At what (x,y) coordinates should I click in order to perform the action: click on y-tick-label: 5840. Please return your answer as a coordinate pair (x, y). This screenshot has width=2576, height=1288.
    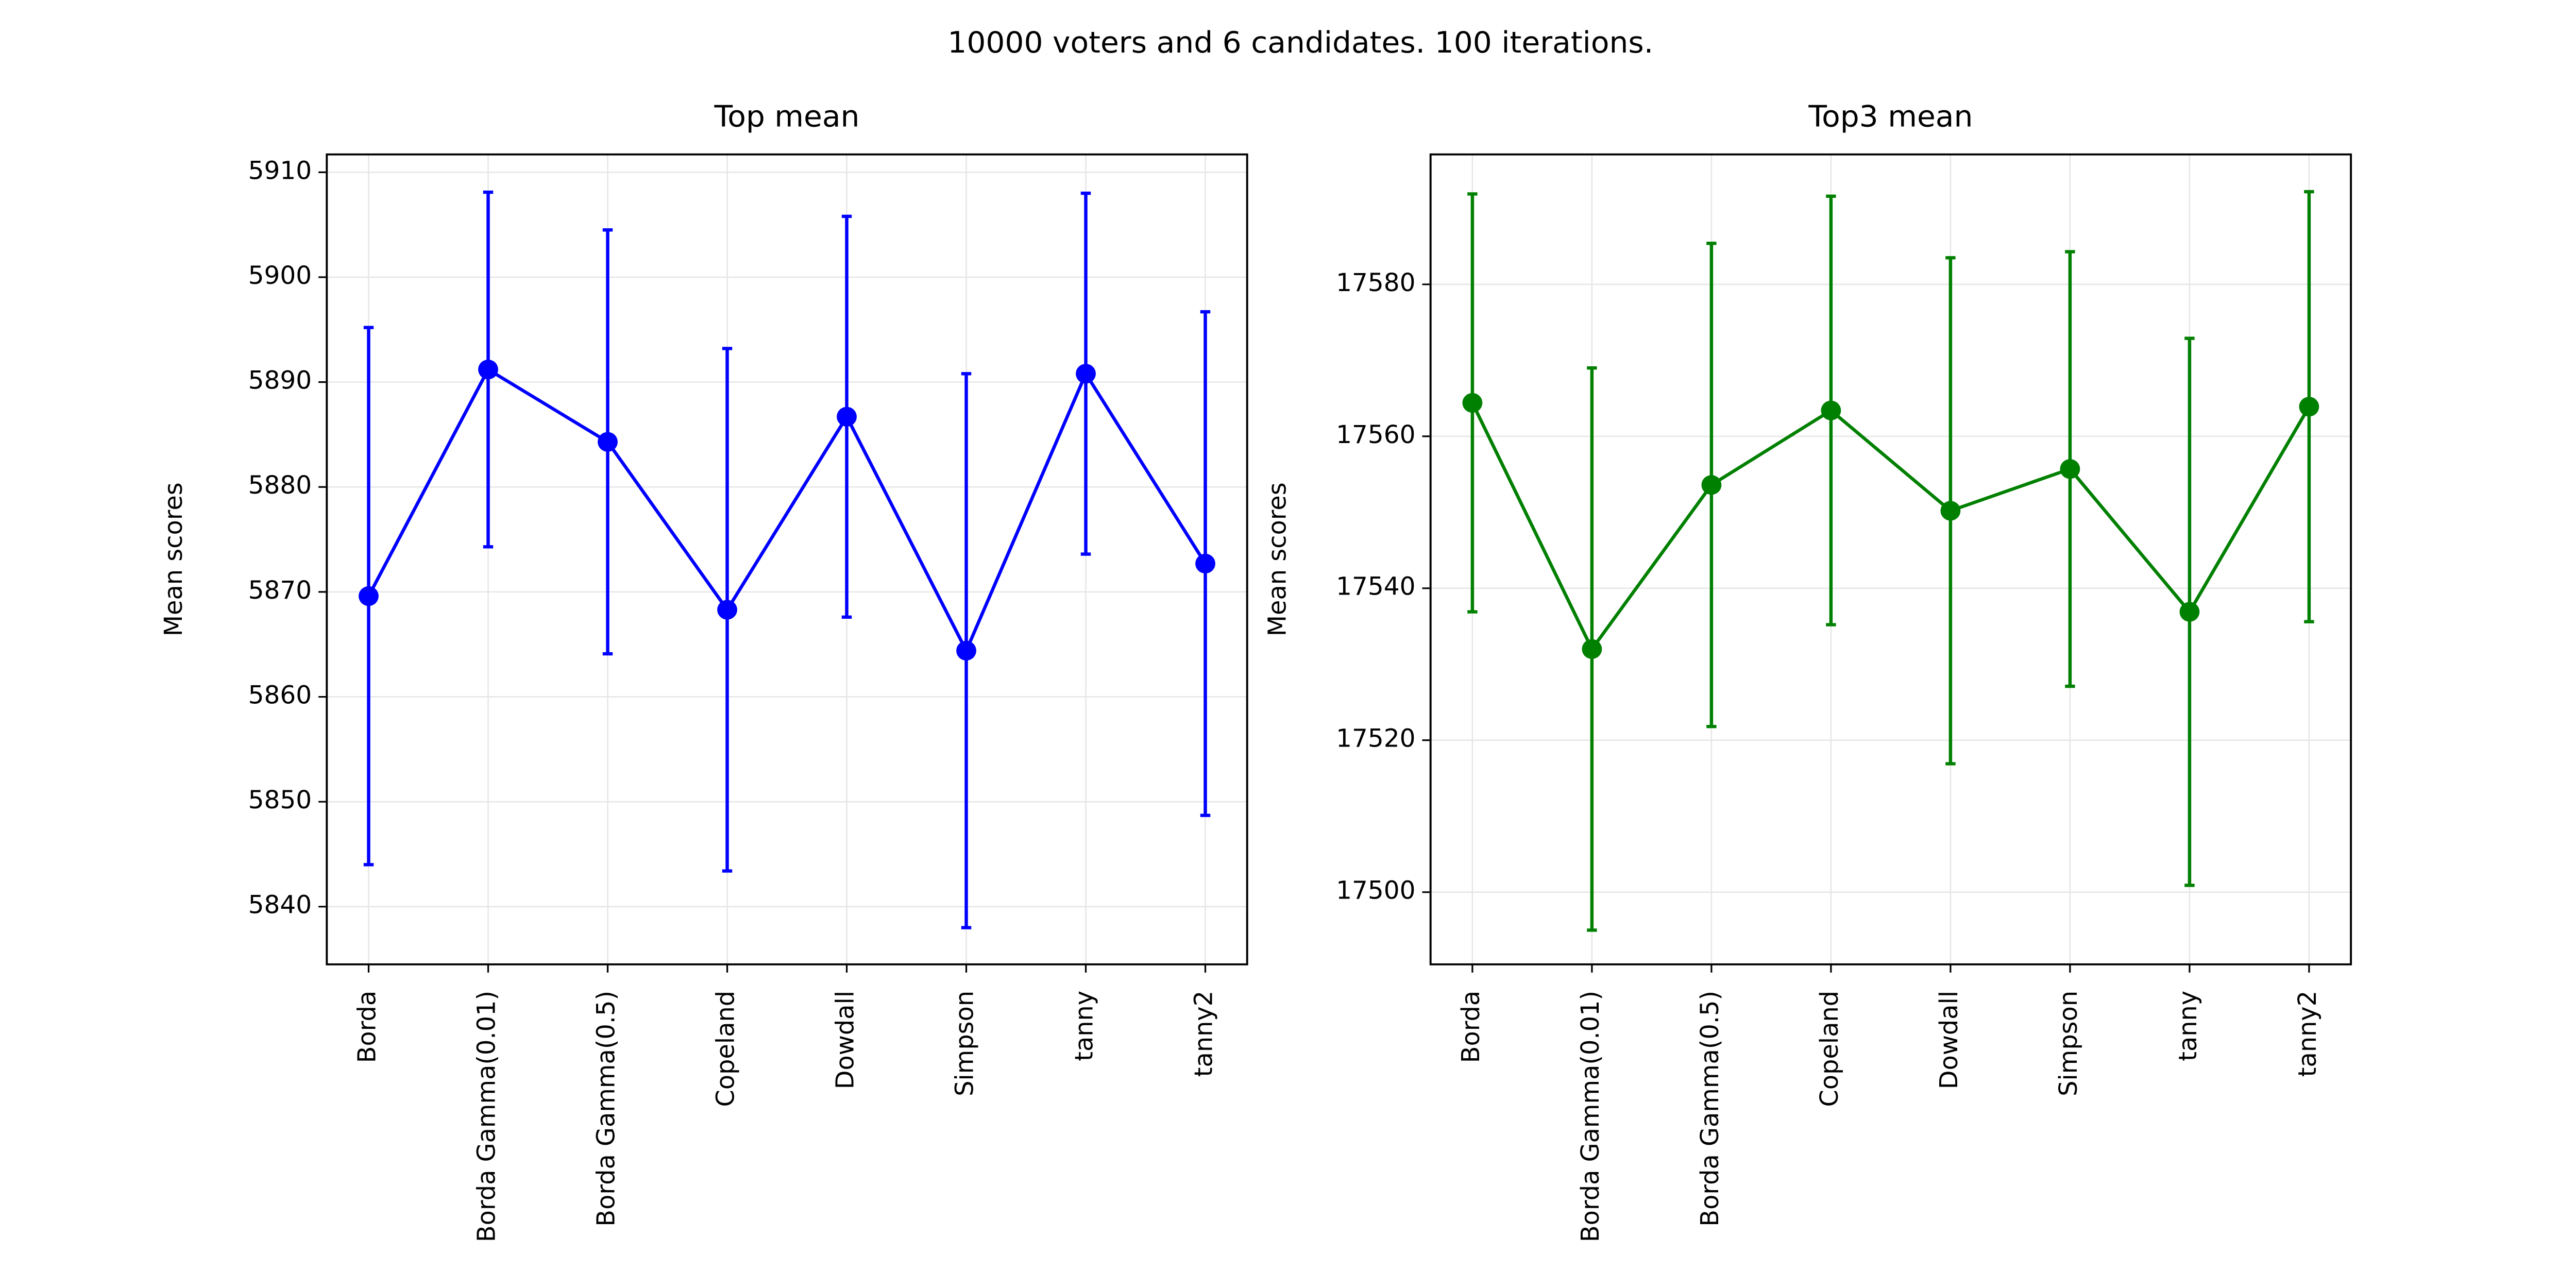
    Looking at the image, I should click on (280, 905).